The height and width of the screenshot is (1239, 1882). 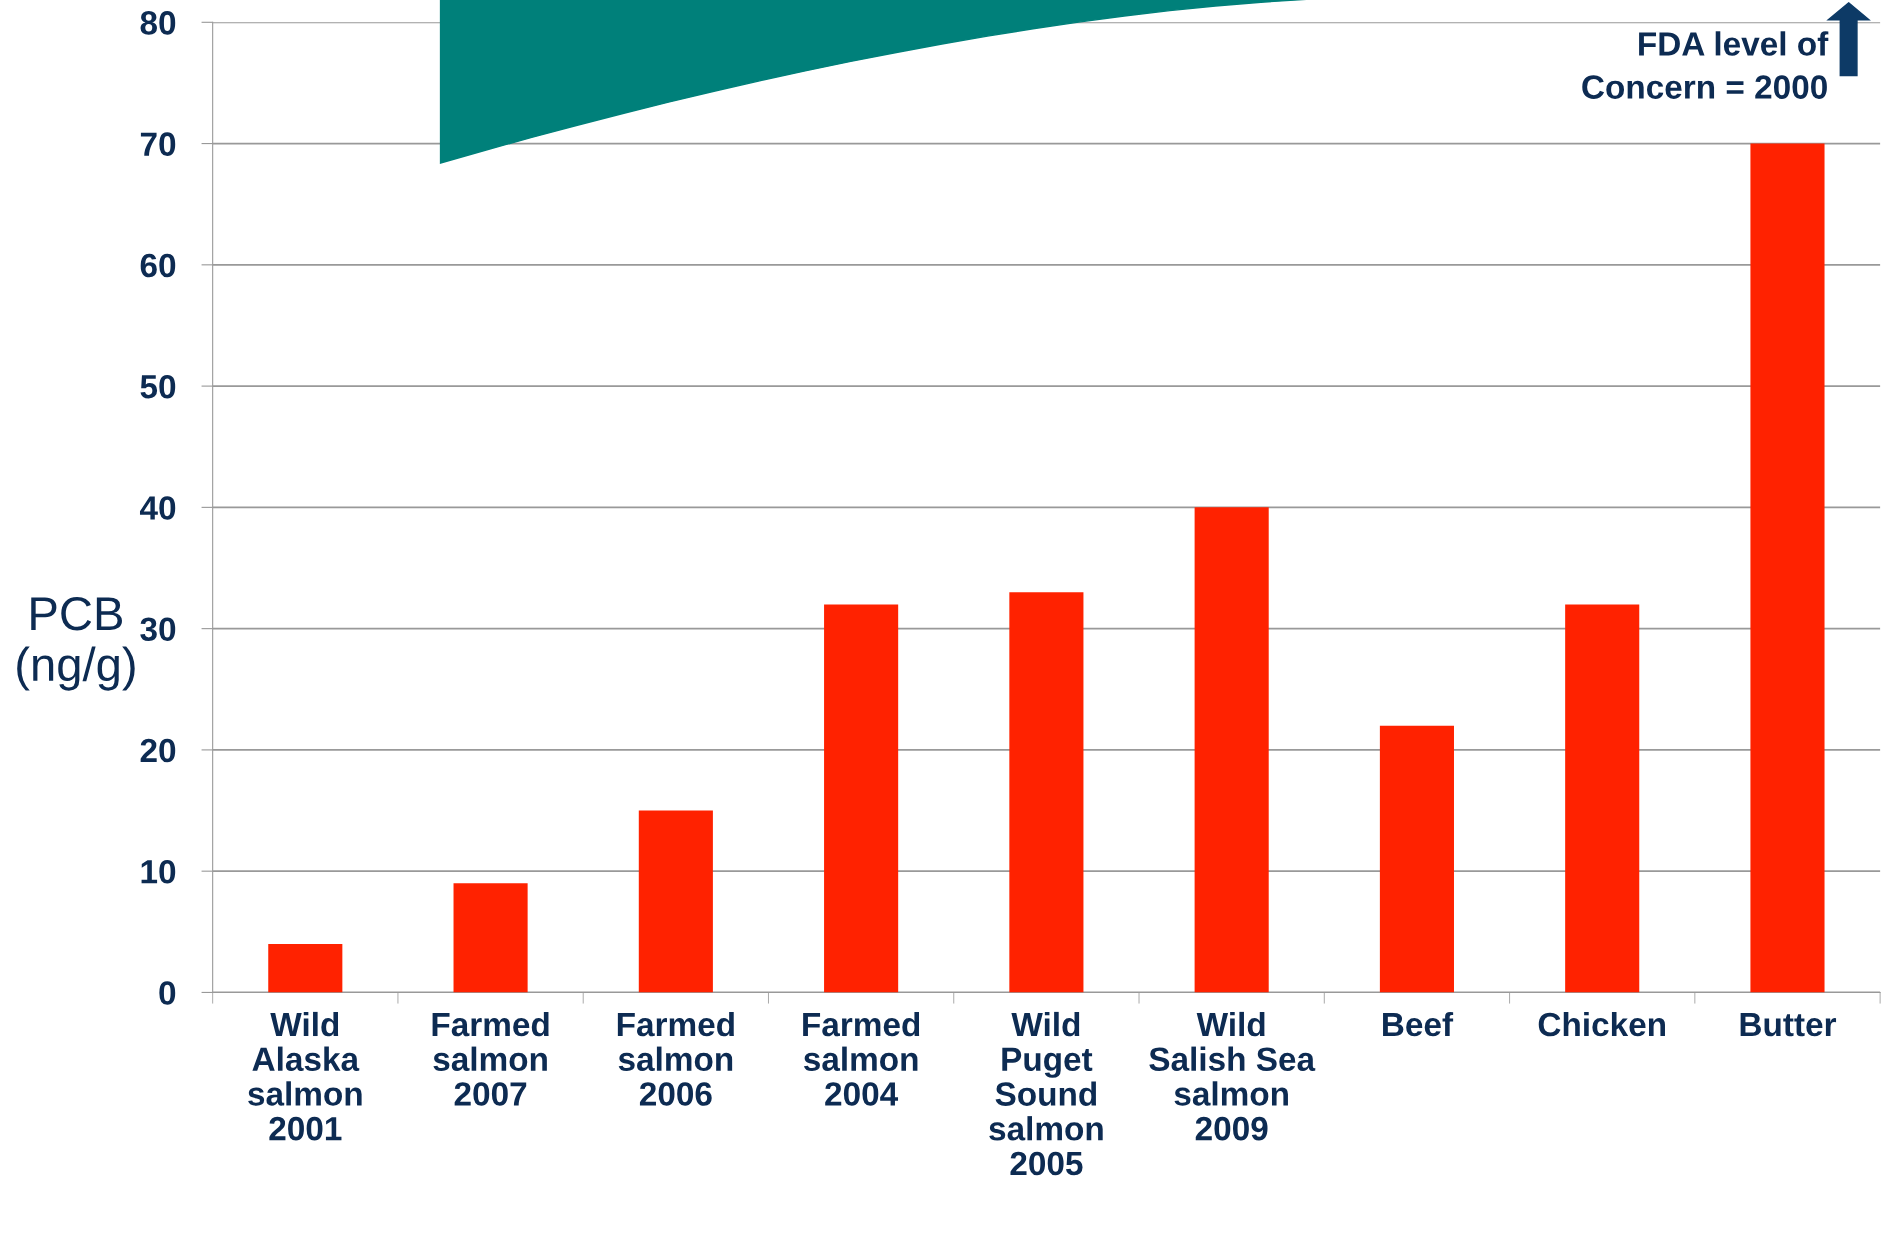 What do you see at coordinates (490, 1058) in the screenshot?
I see `x-tick-label: Farmed salmon 2007` at bounding box center [490, 1058].